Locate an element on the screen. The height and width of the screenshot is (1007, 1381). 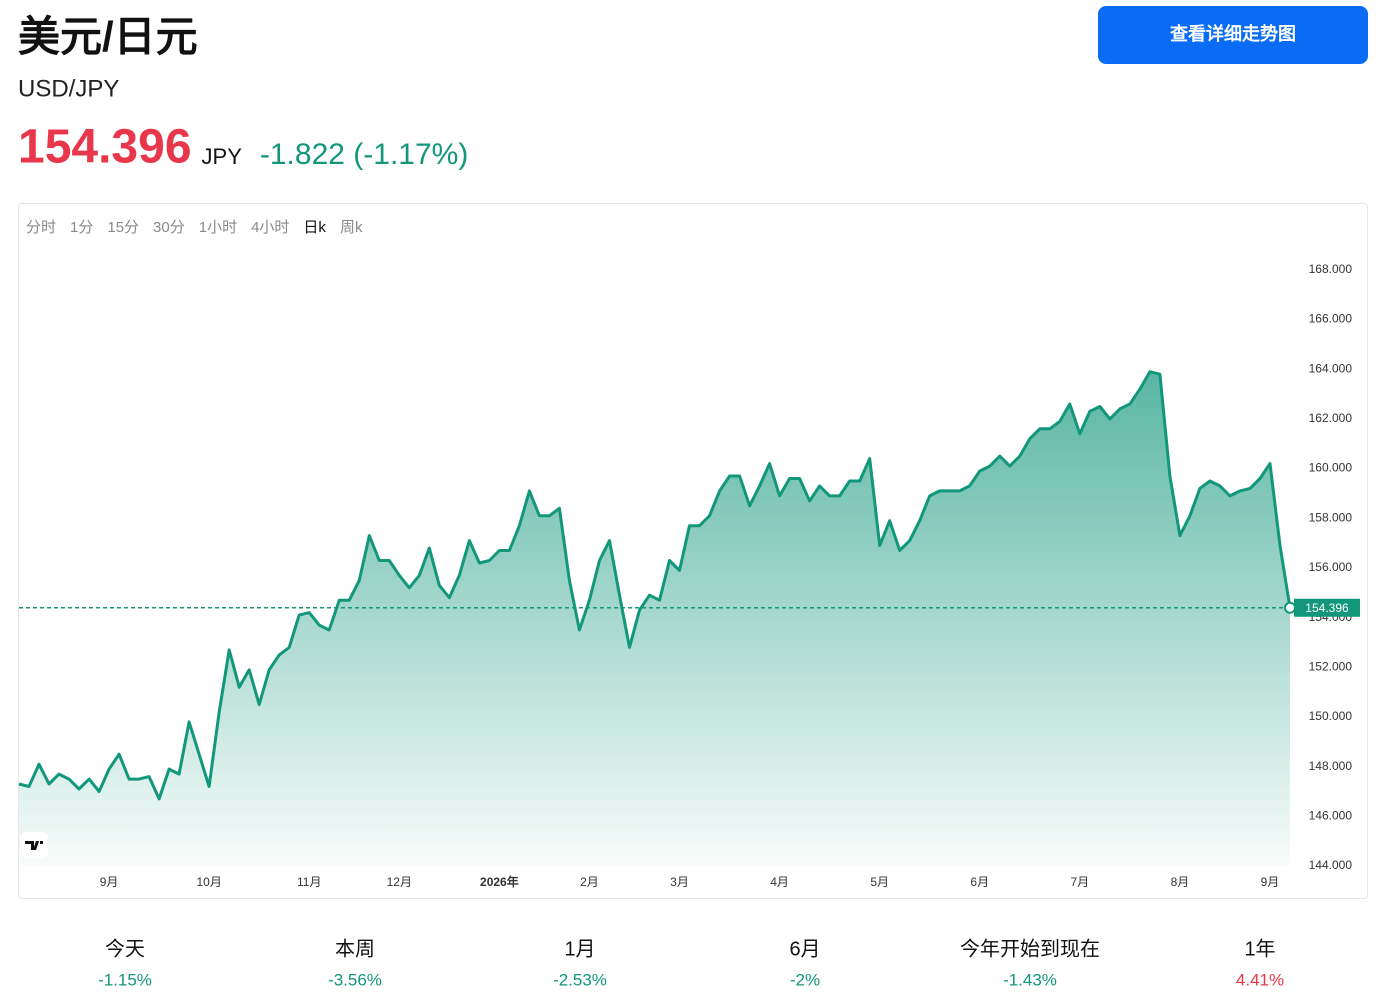
y-tick-label: 160.000 is located at coordinates (1331, 468).